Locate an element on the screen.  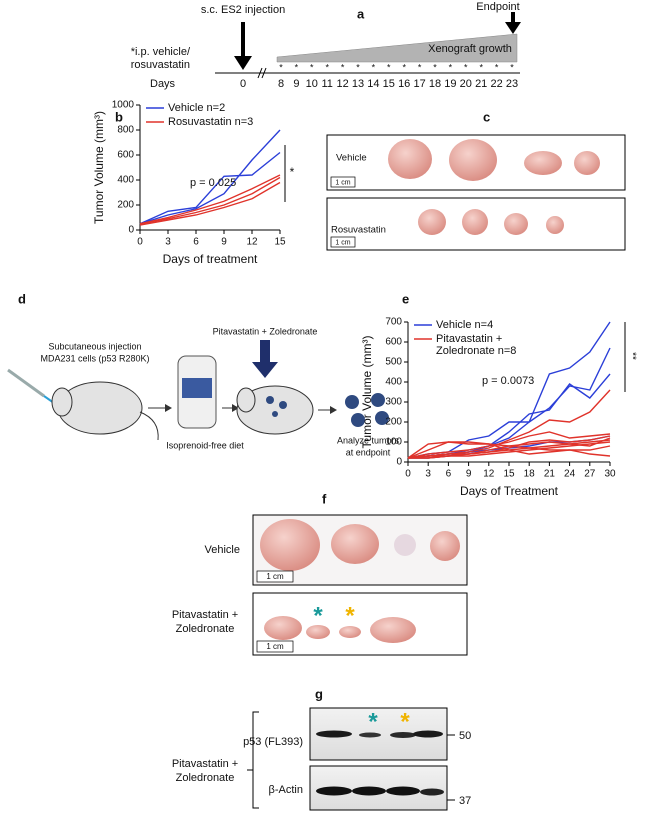
day-label: 15 is located at coordinates (389, 84).